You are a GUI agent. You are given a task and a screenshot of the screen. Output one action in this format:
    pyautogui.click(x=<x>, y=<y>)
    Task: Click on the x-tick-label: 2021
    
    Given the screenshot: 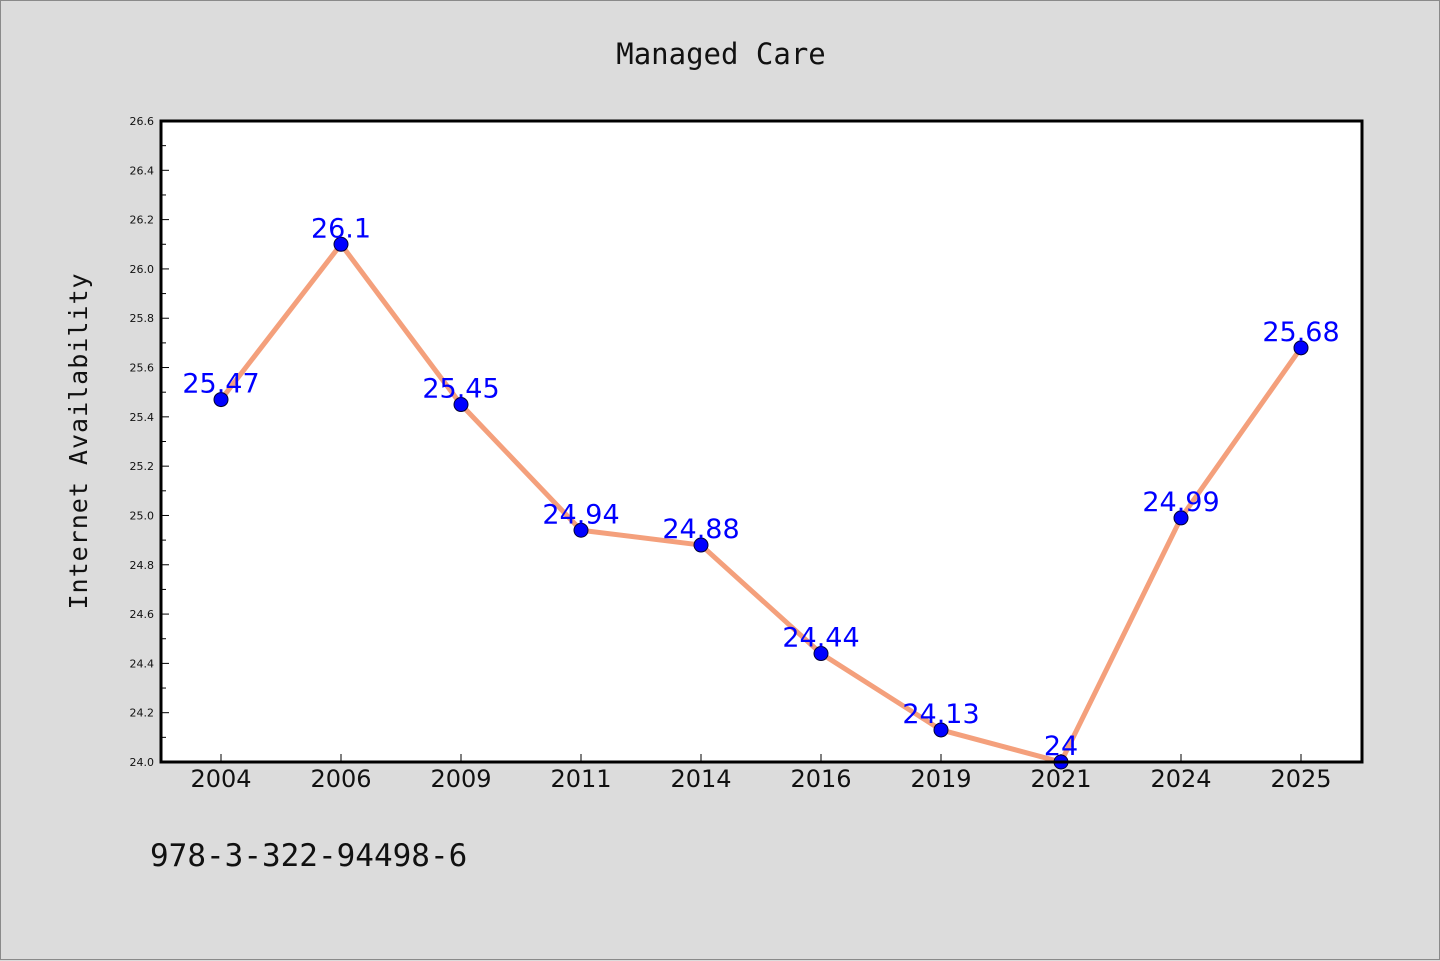 What is the action you would take?
    pyautogui.click(x=1060, y=779)
    